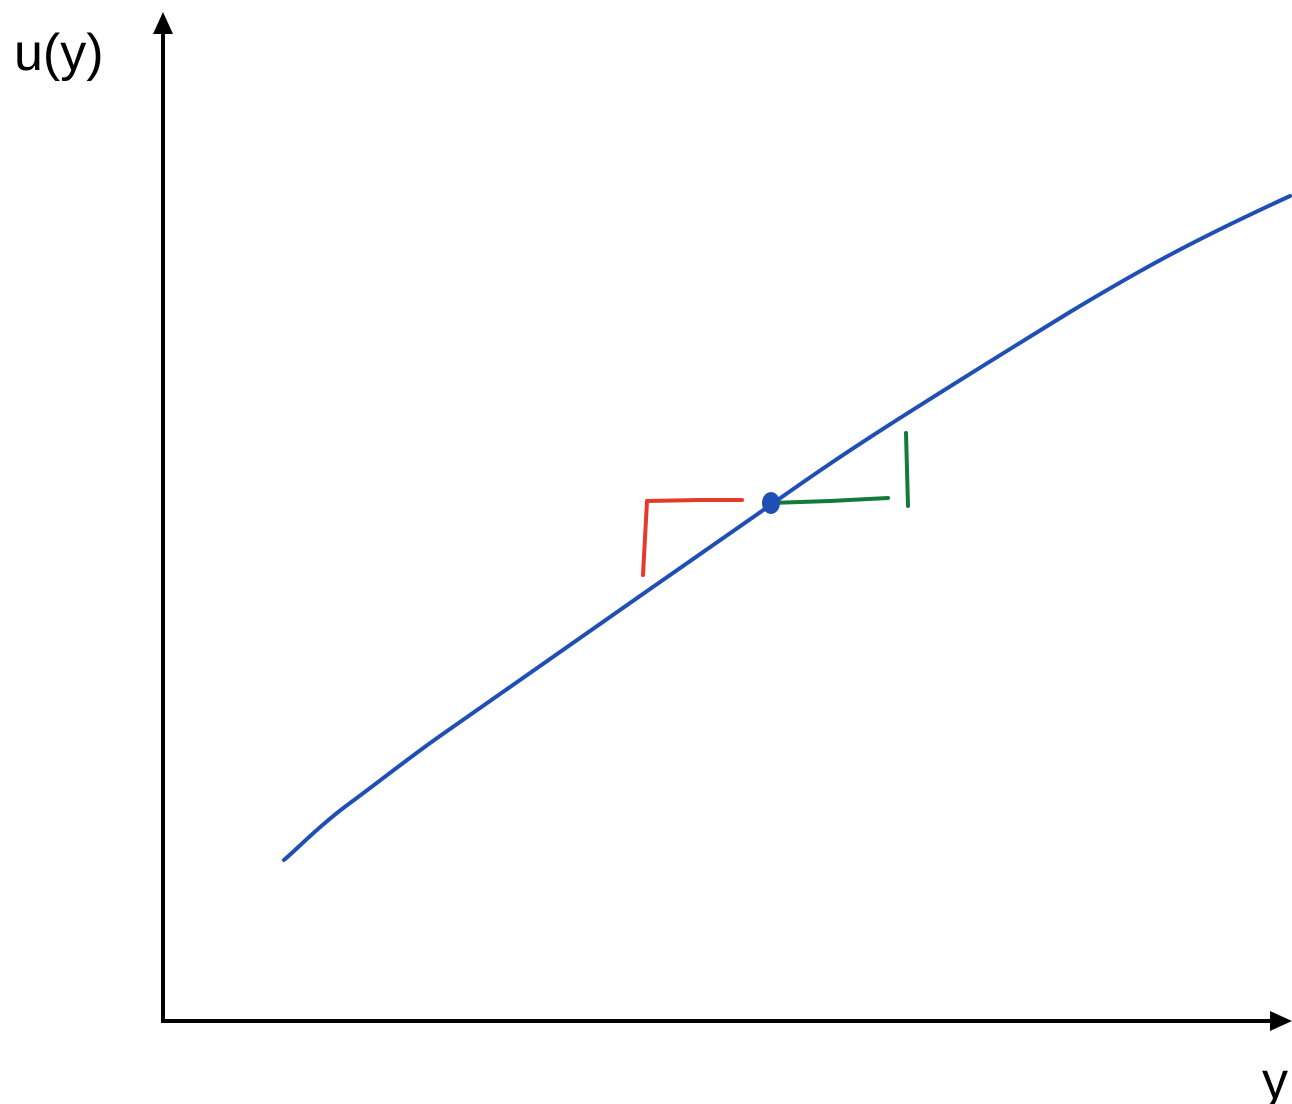 The image size is (1292, 1104). What do you see at coordinates (692, 537) in the screenshot?
I see `left-step-marker` at bounding box center [692, 537].